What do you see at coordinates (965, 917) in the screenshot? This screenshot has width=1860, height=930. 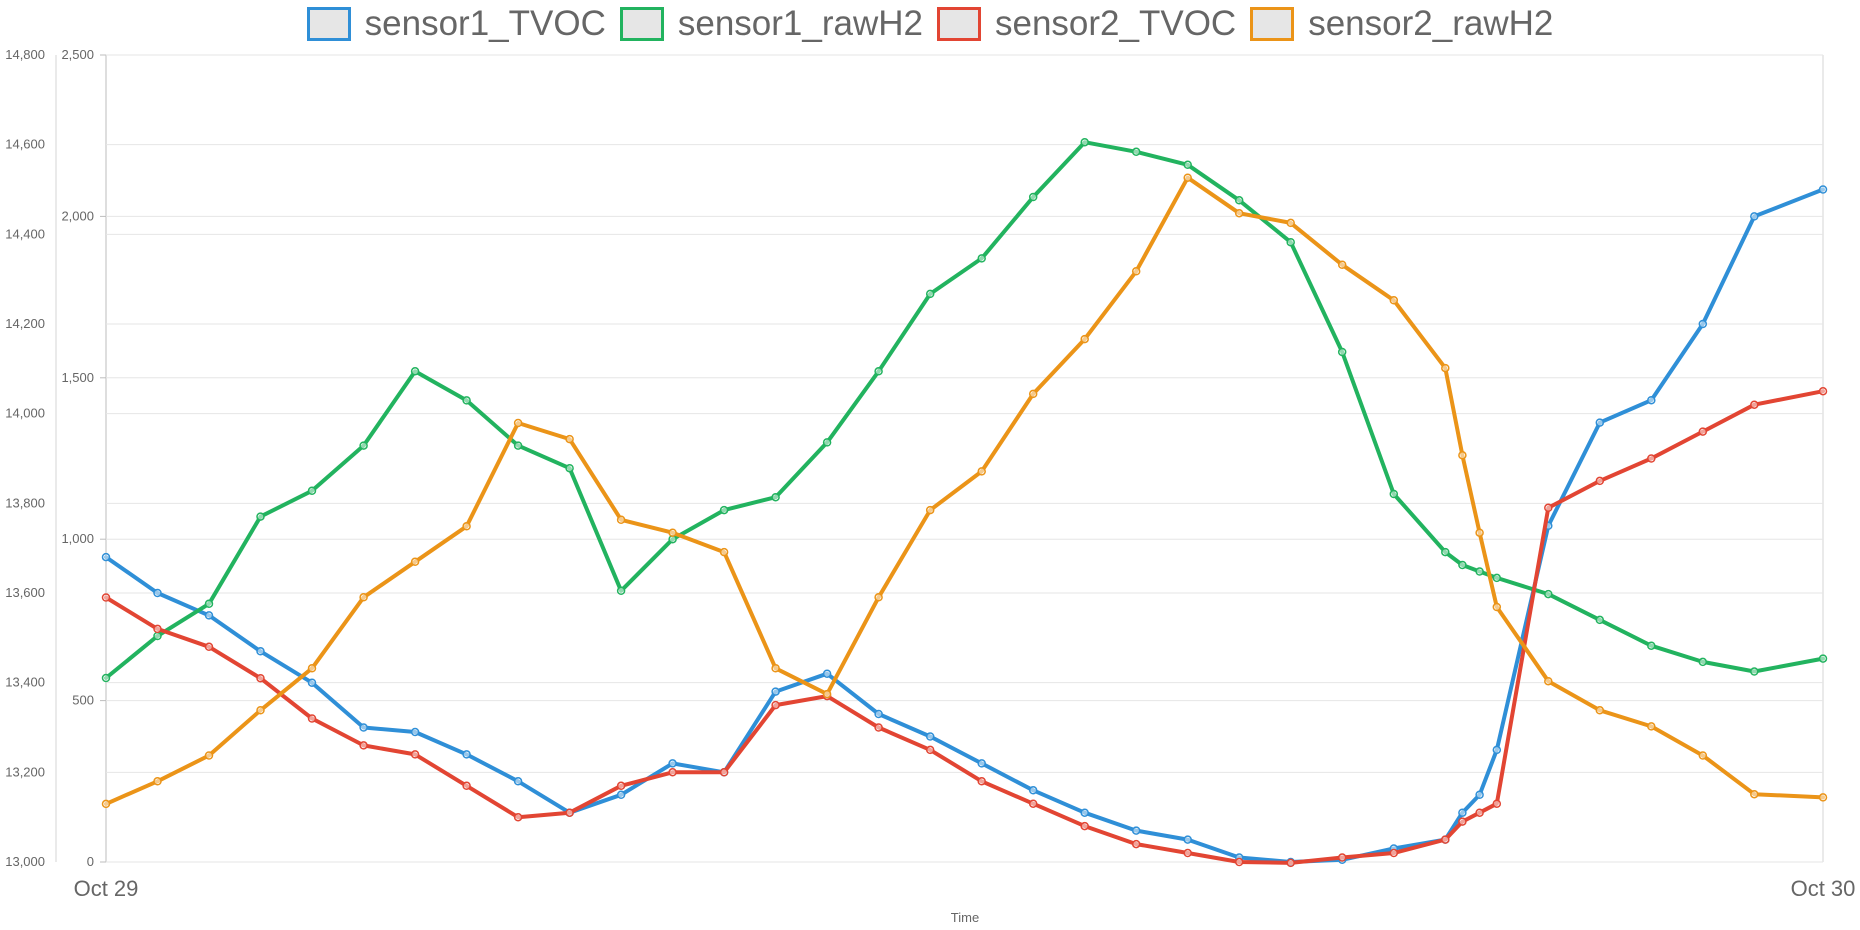 I see `x-axis-title: Time` at bounding box center [965, 917].